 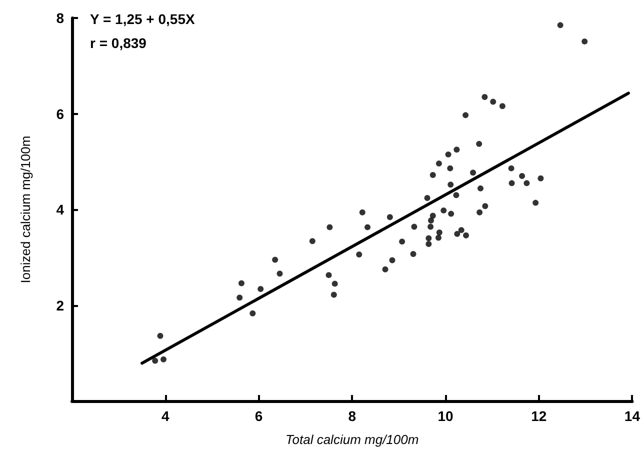 What do you see at coordinates (60, 210) in the screenshot?
I see `y-tick-label: 4` at bounding box center [60, 210].